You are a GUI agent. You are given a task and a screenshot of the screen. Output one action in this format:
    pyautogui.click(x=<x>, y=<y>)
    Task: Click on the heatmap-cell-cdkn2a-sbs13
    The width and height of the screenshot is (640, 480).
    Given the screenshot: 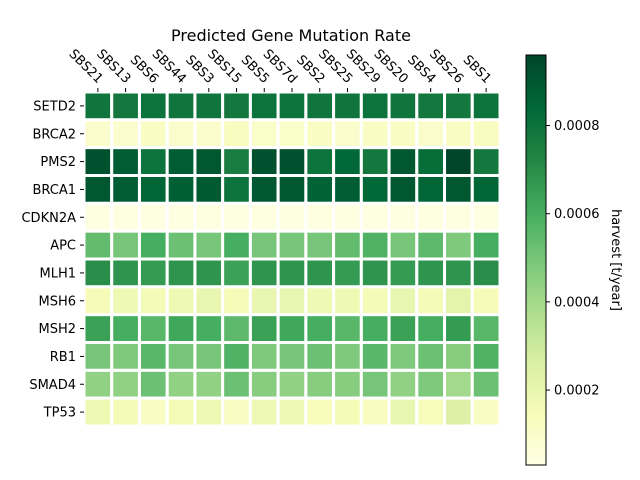 What is the action you would take?
    pyautogui.click(x=125, y=217)
    